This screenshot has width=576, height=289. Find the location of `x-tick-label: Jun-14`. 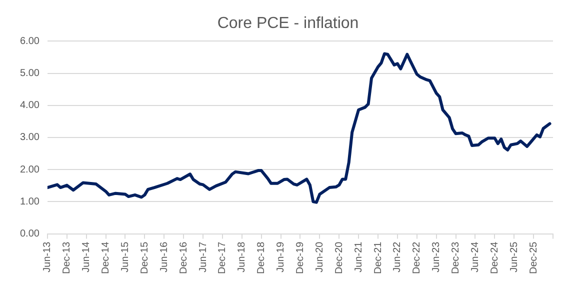

x-tick-label: Jun-14 is located at coordinates (86, 256).